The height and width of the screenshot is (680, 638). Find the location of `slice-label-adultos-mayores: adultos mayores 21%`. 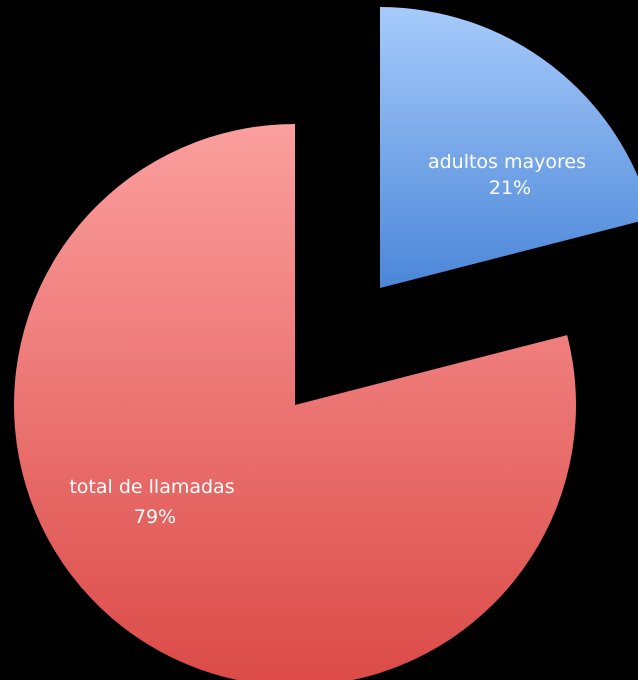

slice-label-adultos-mayores: adultos mayores 21% is located at coordinates (510, 175).